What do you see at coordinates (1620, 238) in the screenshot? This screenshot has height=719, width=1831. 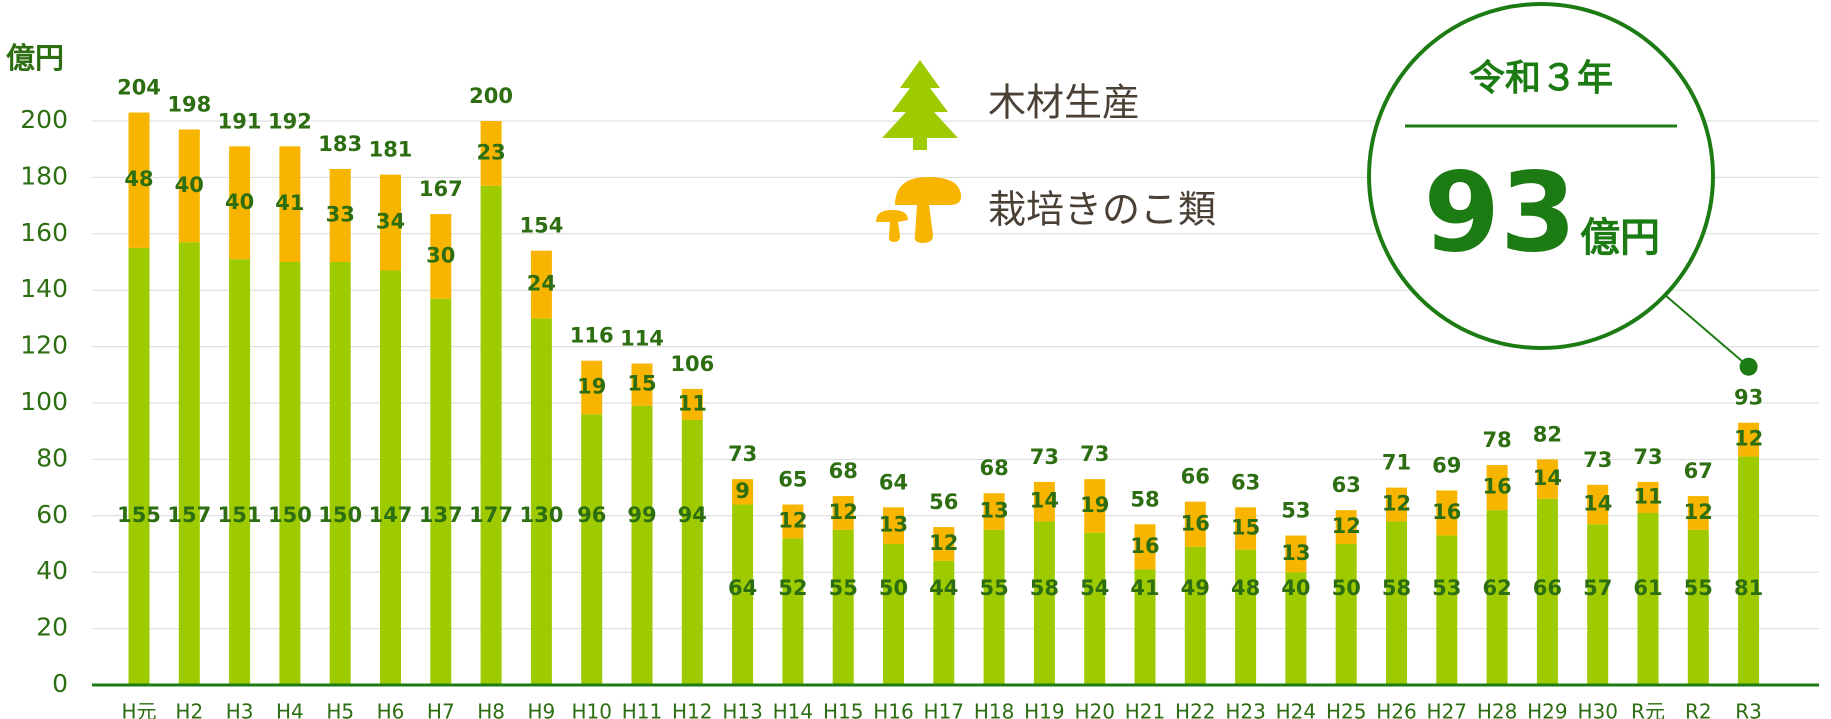 I see `callout-unit: 億円` at bounding box center [1620, 238].